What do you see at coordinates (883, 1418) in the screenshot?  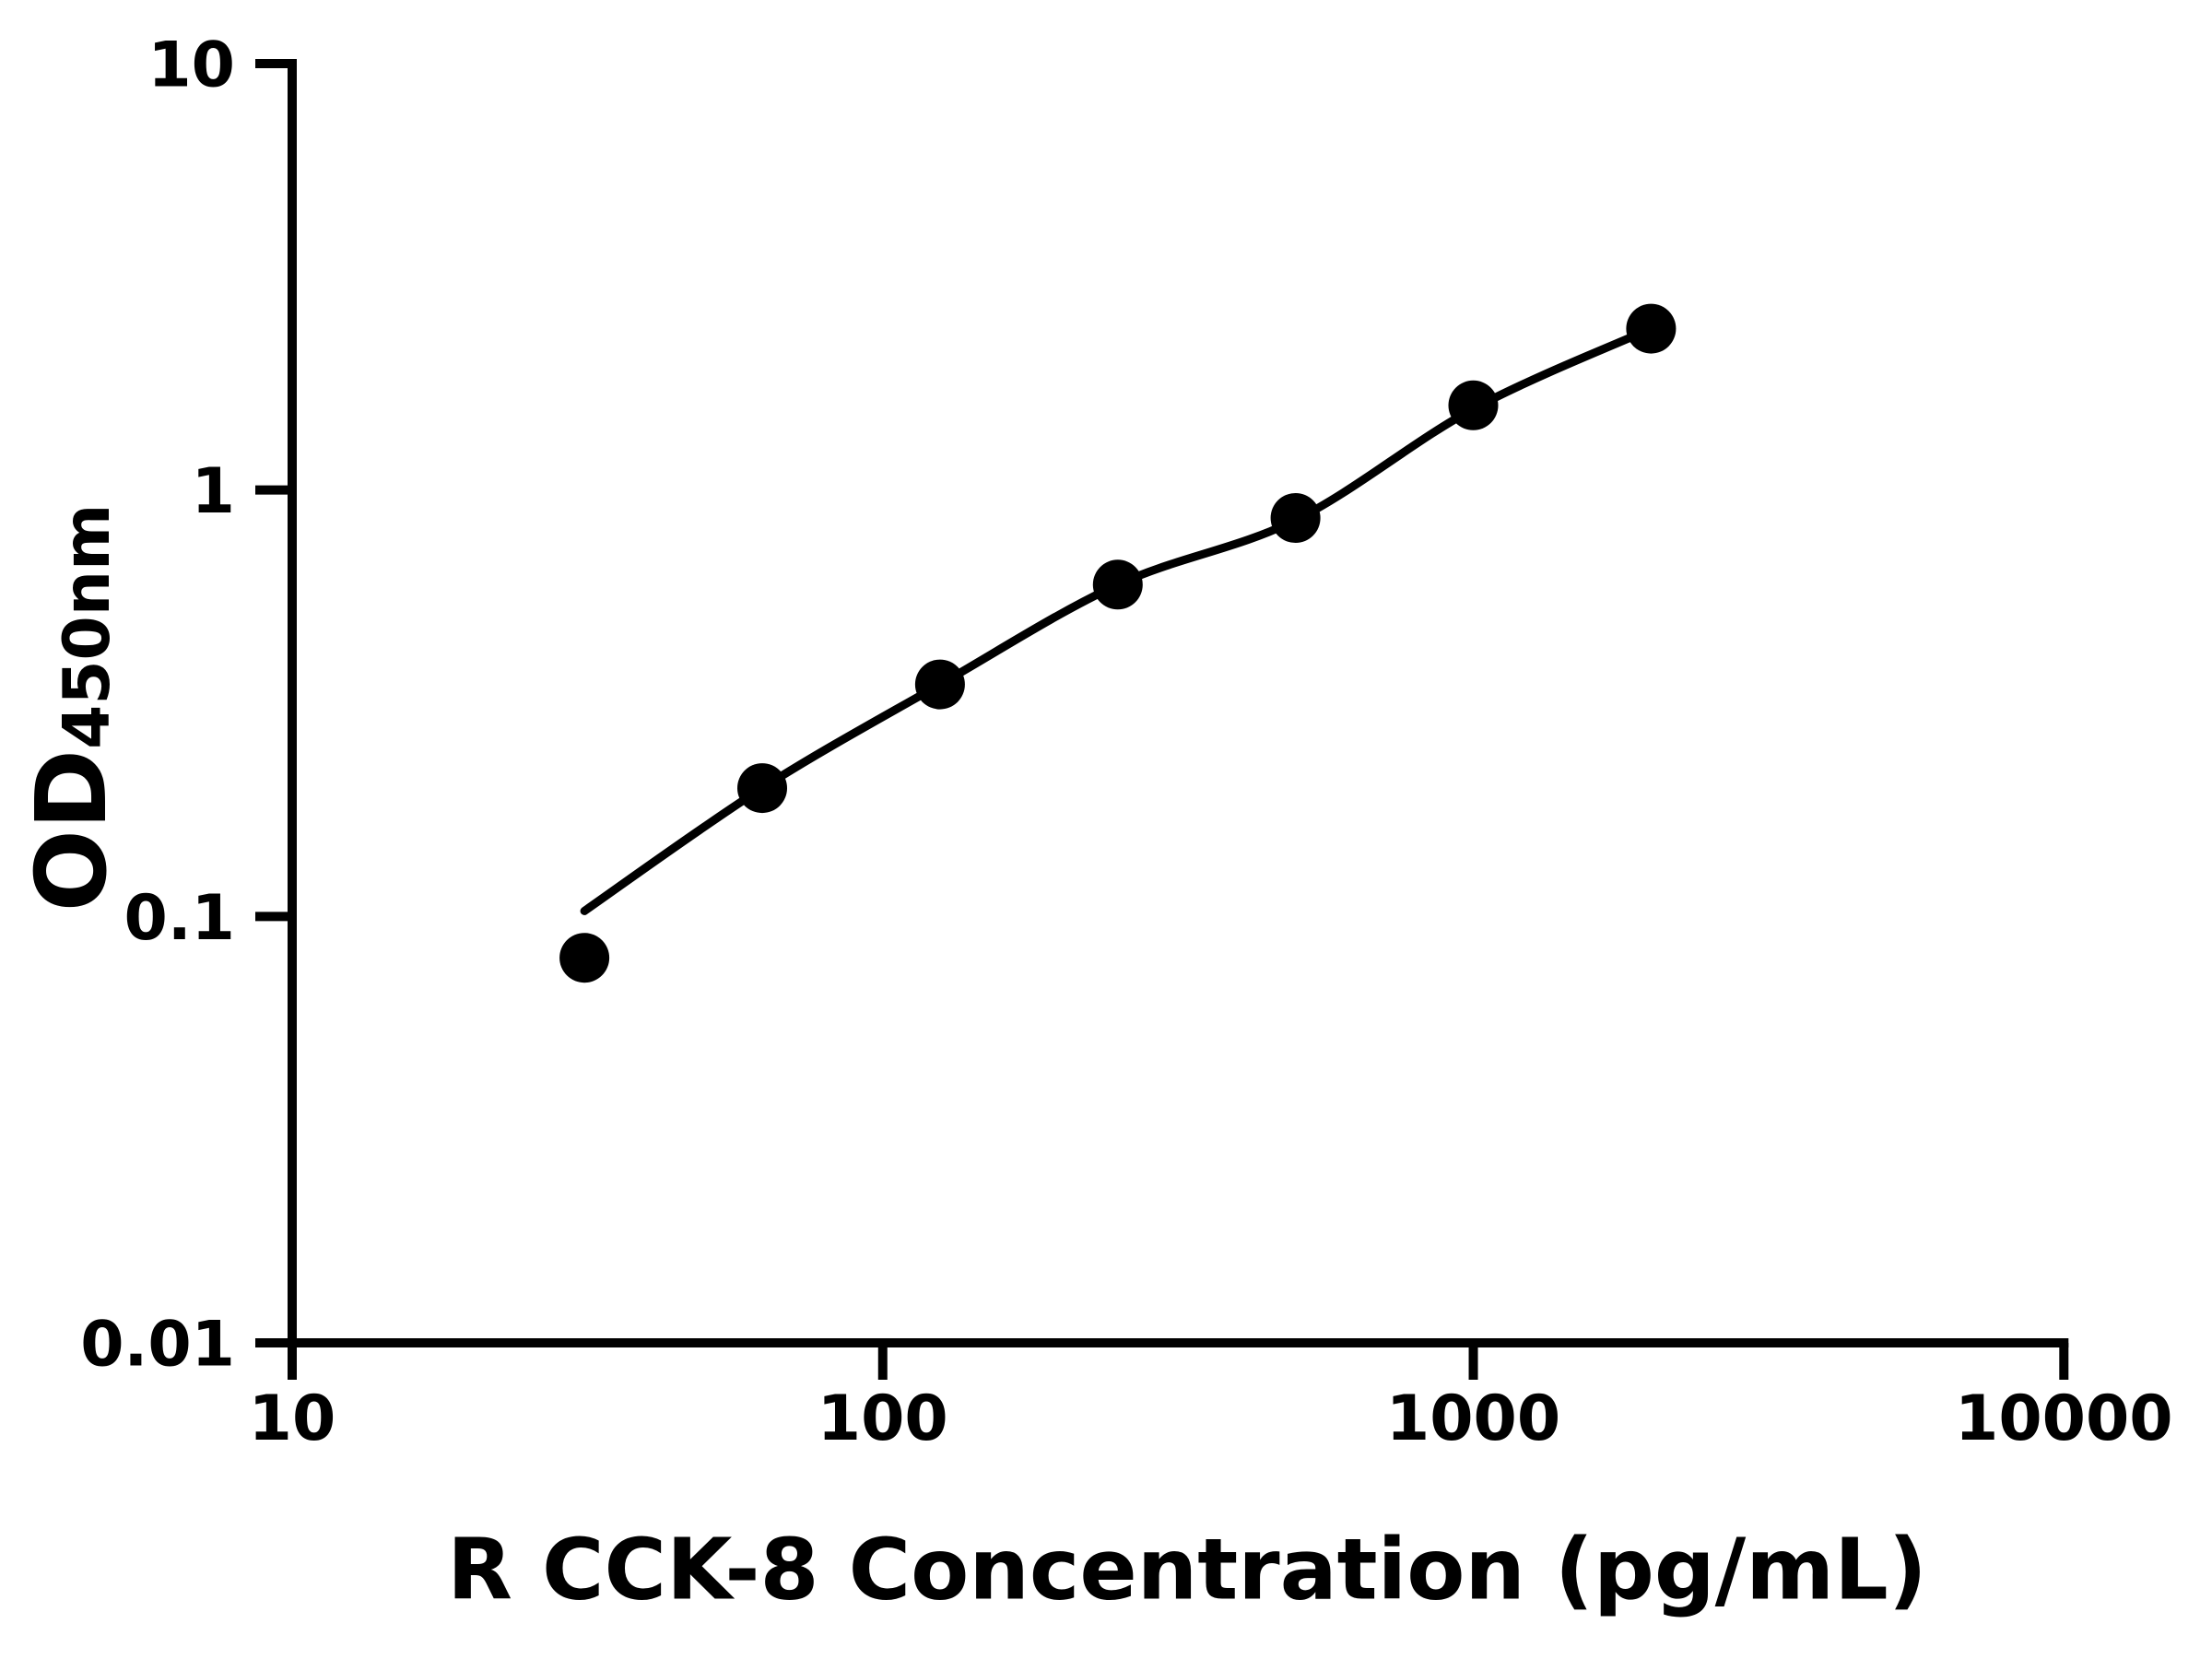 I see `x-tick-label: 100` at bounding box center [883, 1418].